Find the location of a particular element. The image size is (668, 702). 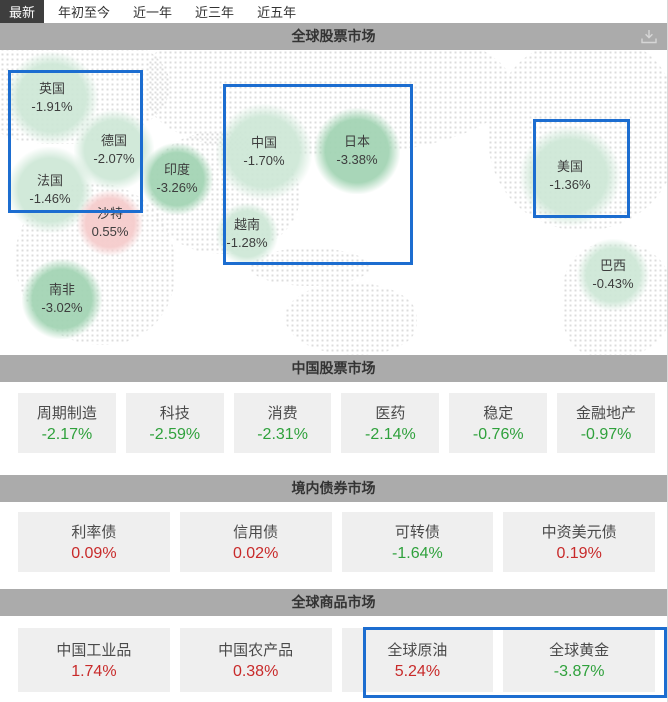

market-card: 信用债 0.02% is located at coordinates (255, 542).